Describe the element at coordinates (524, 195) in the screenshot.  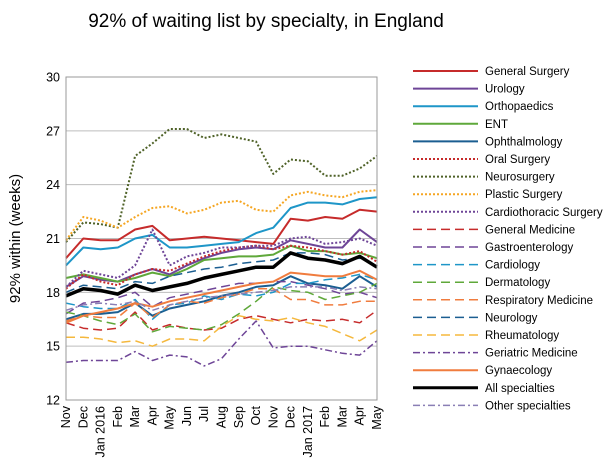
I see `legend-label: Plastic Surgery` at that location.